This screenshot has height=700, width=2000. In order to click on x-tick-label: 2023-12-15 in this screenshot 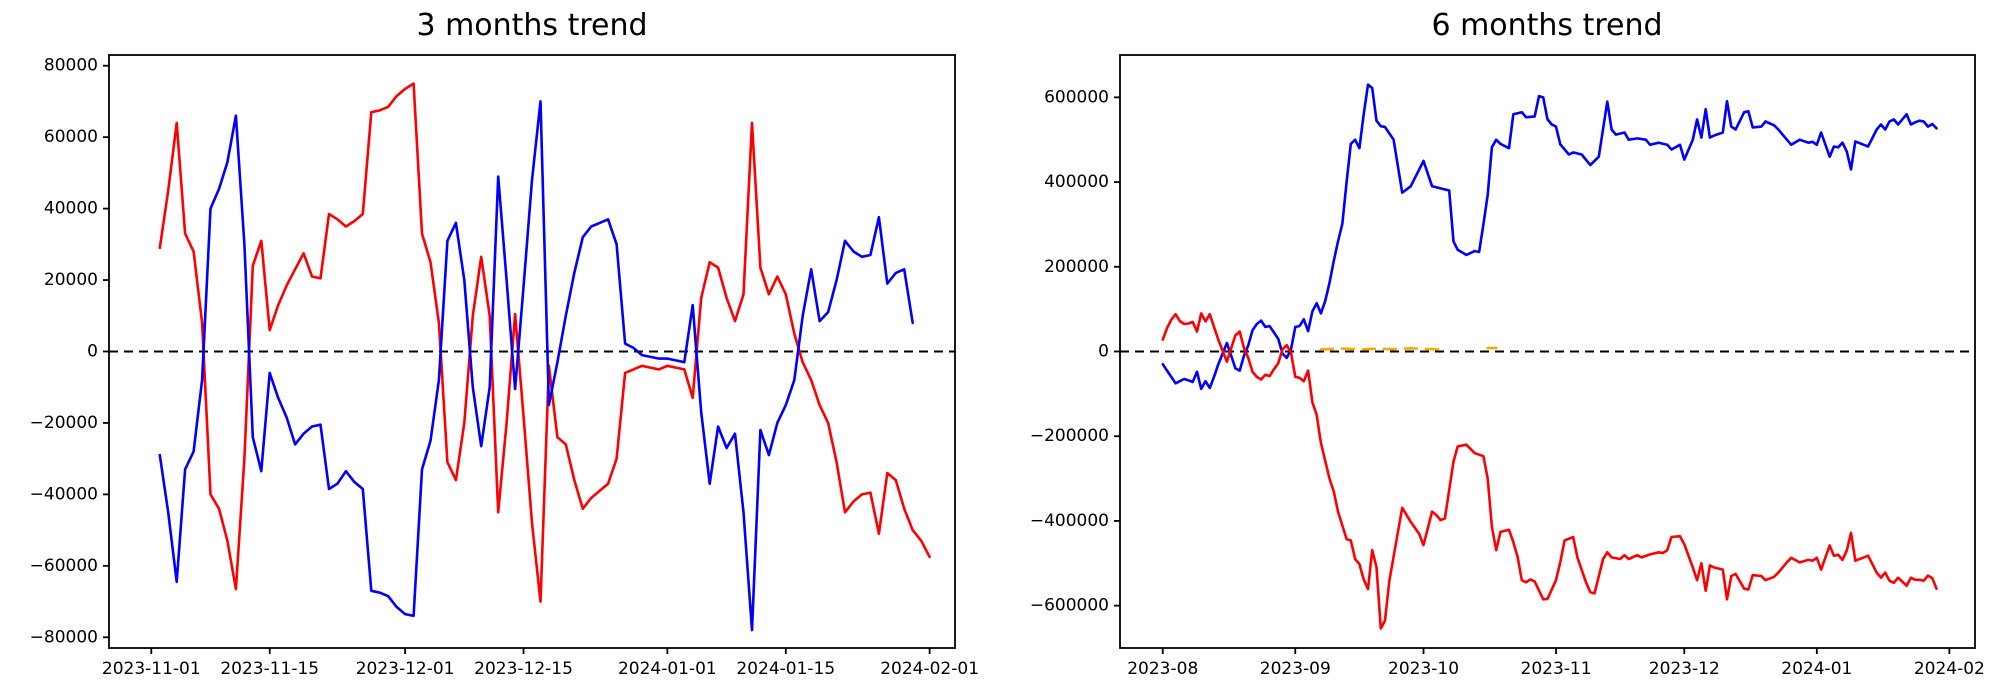, I will do `click(523, 669)`.